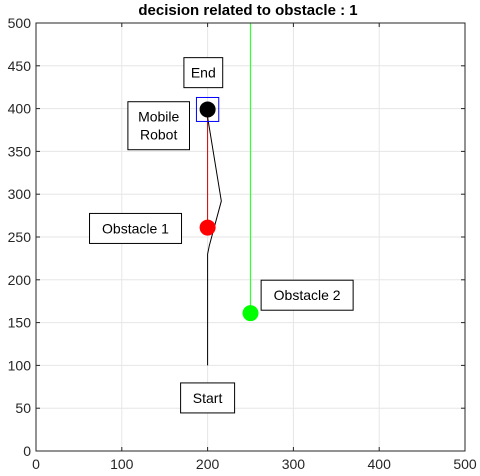 The height and width of the screenshot is (476, 480). Describe the element at coordinates (20, 151) in the screenshot. I see `y-tick-label: 350` at that location.